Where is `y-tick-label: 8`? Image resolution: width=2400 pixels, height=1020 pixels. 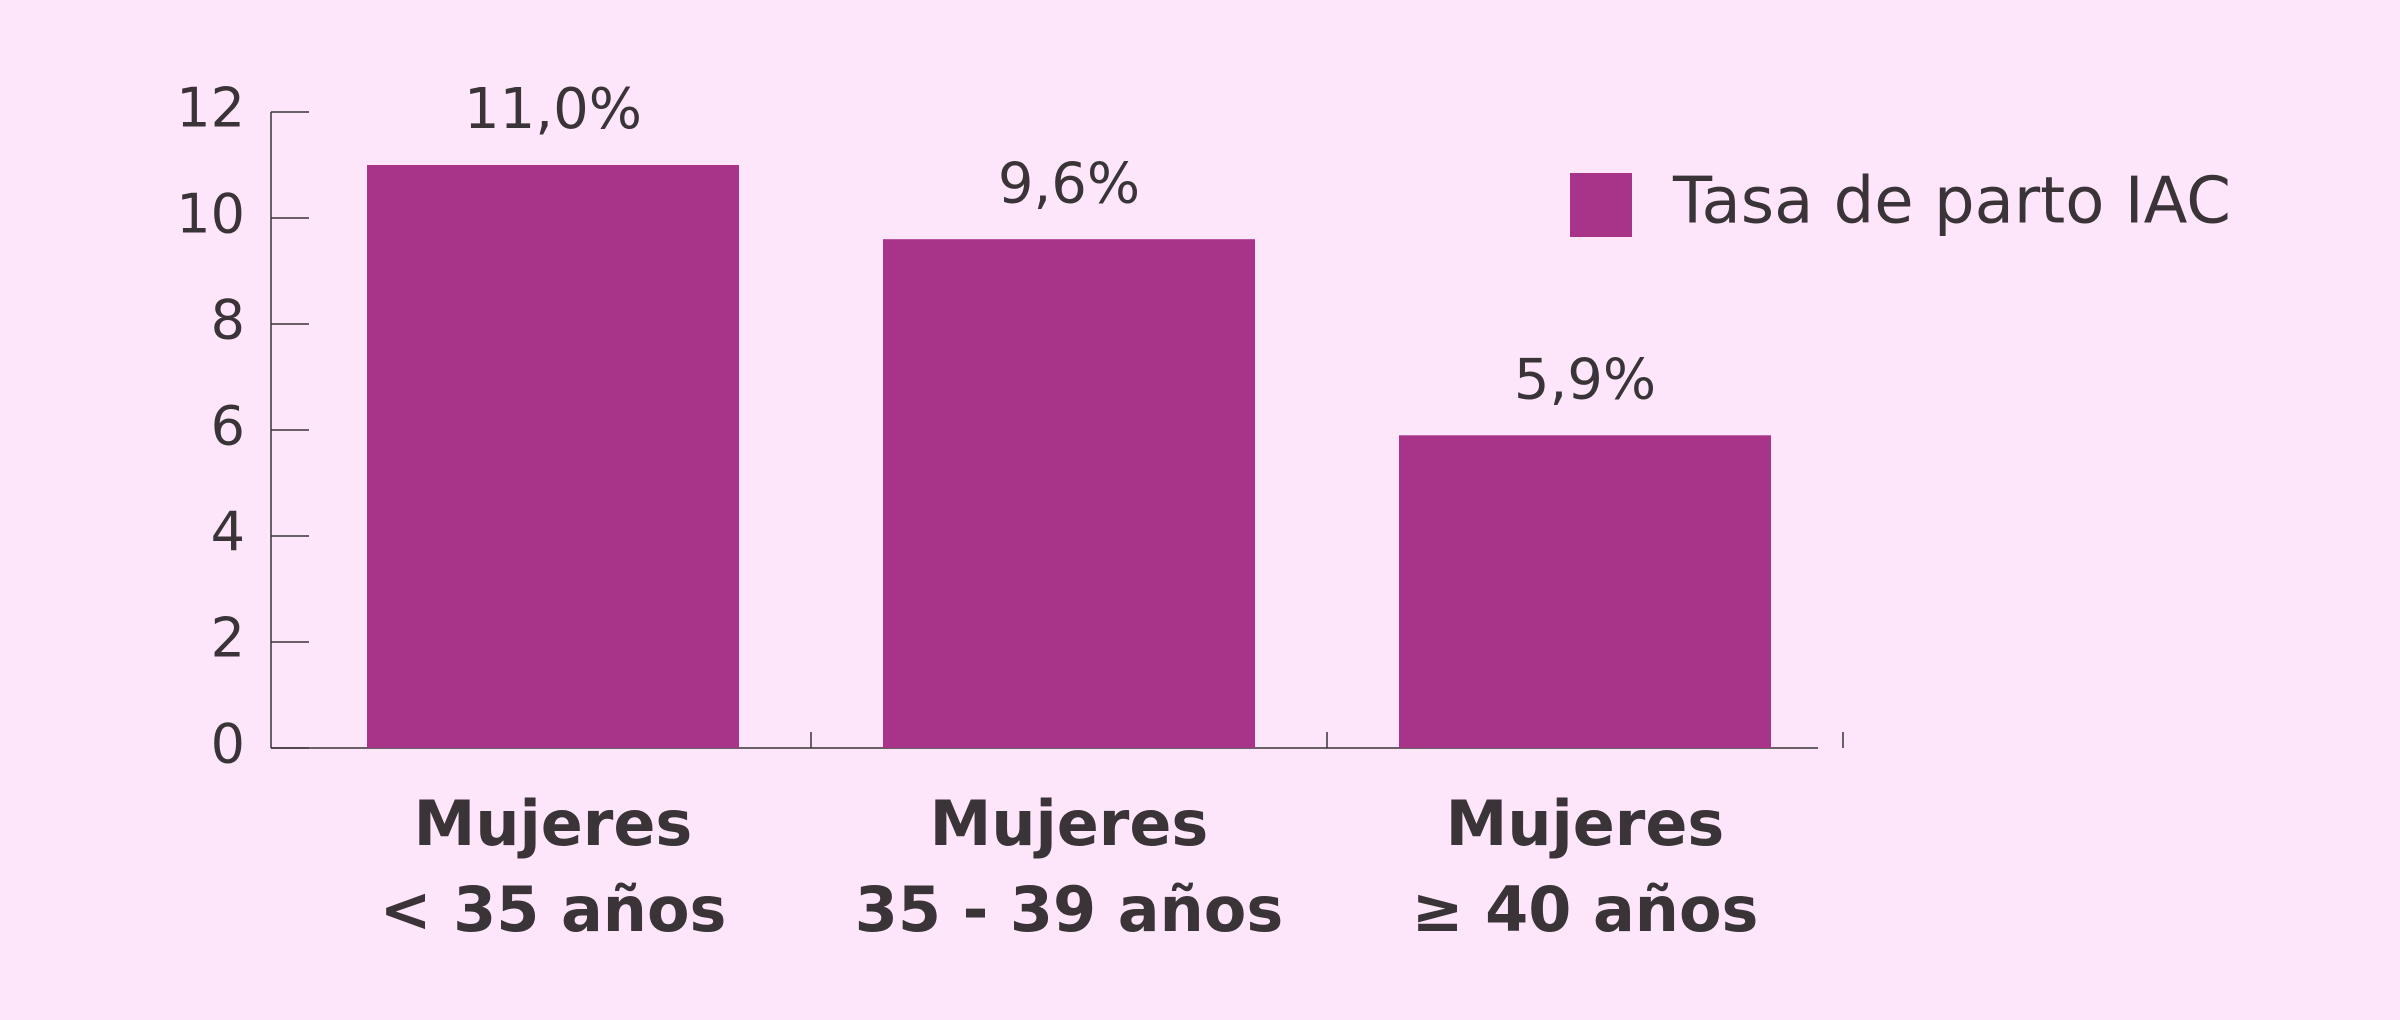
y-tick-label: 8 is located at coordinates (228, 320).